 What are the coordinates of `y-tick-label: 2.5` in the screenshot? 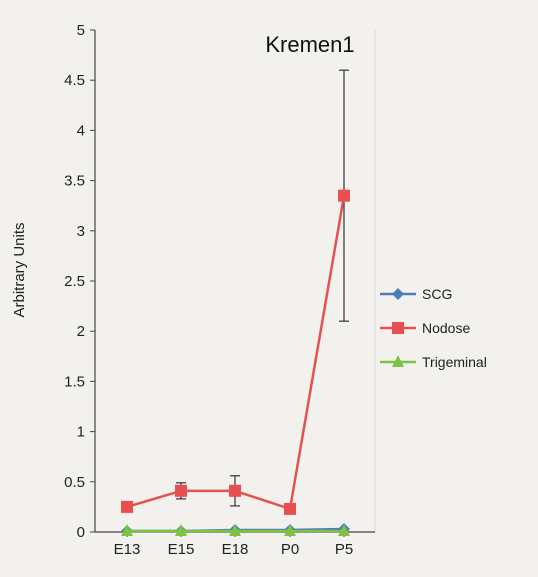 It's located at (74, 281).